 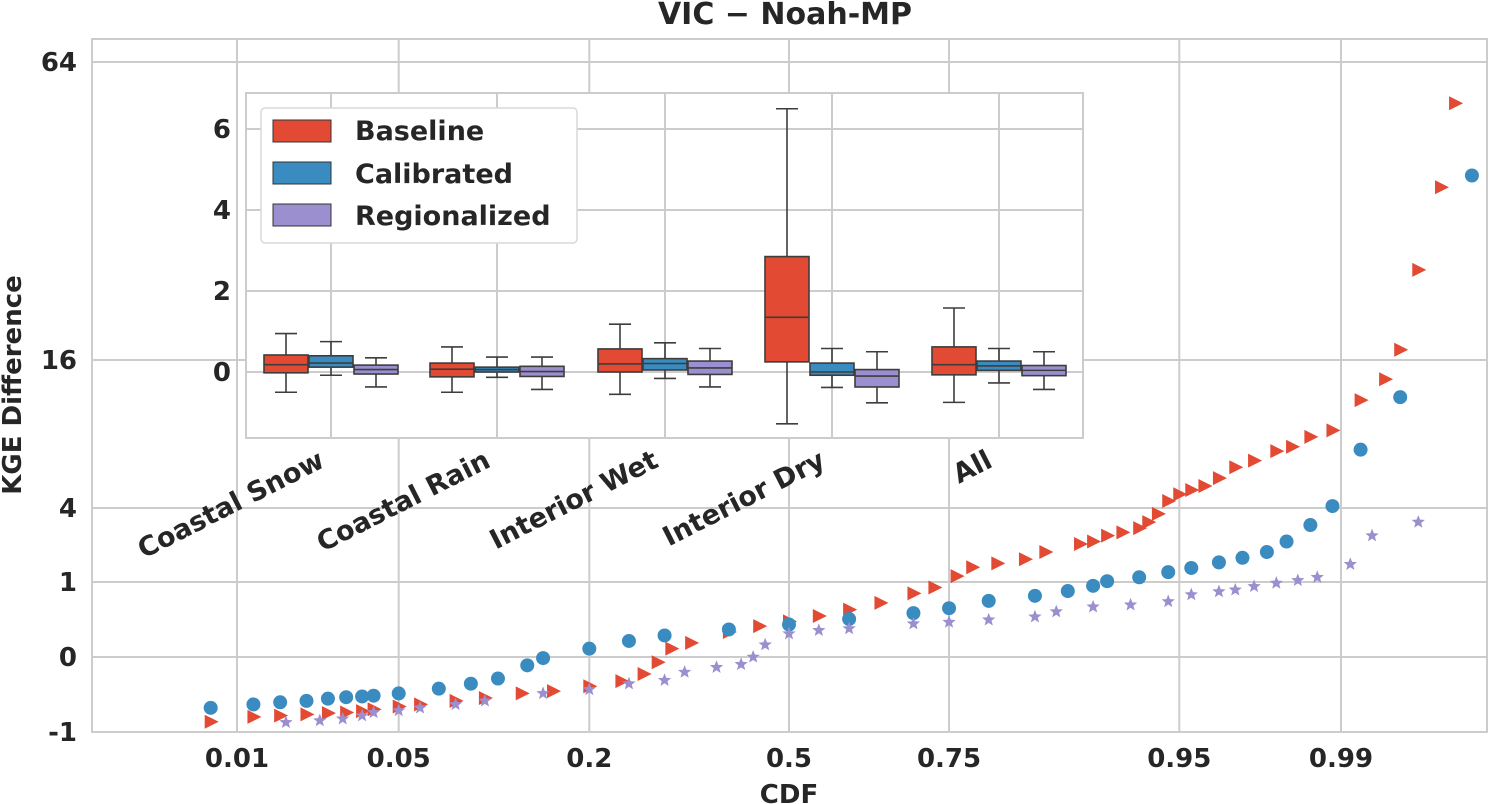 I want to click on main-y-tick-label: -1, so click(x=62, y=733).